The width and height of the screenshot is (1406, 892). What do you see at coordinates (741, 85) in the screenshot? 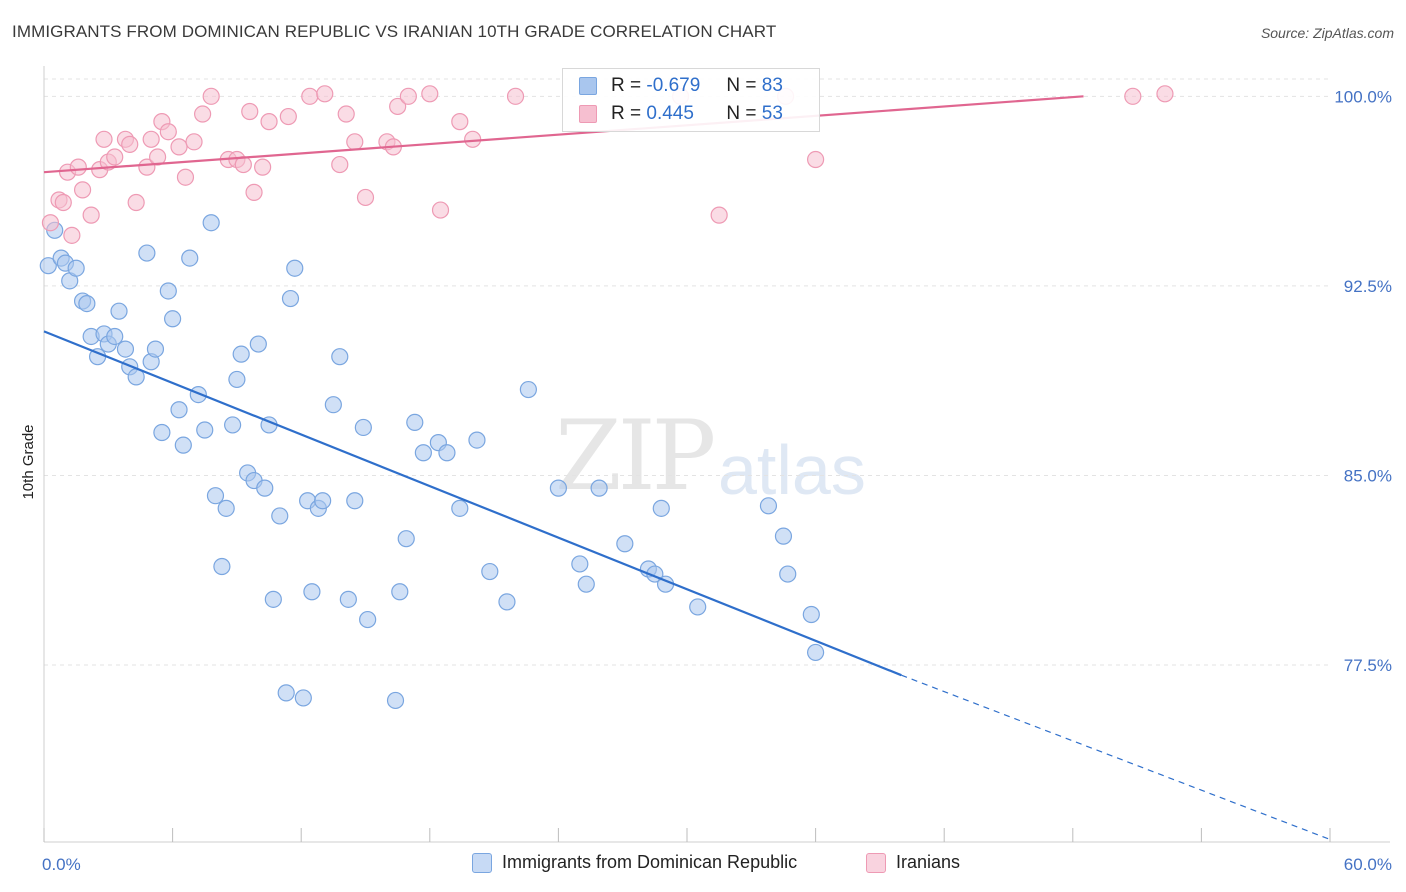
I see `legend-n-label: N =` at bounding box center [741, 85].